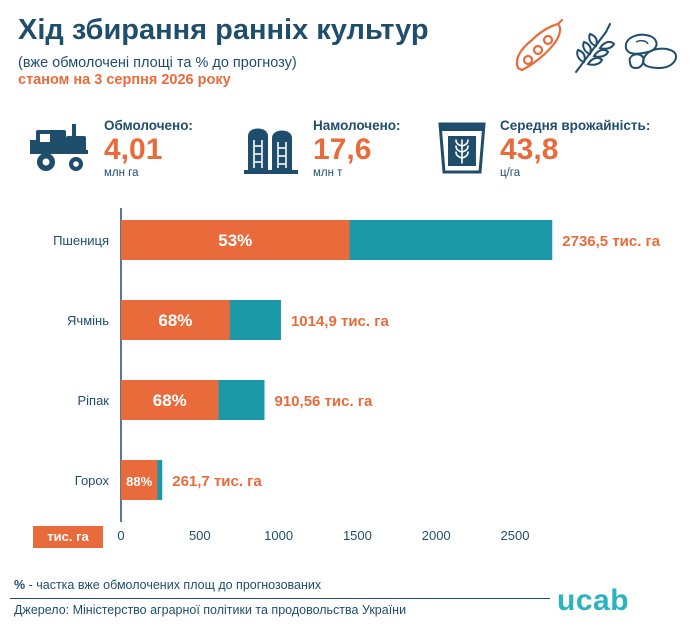 This screenshot has height=634, width=689. Describe the element at coordinates (59, 147) in the screenshot. I see `combine-harvester-icon` at that location.